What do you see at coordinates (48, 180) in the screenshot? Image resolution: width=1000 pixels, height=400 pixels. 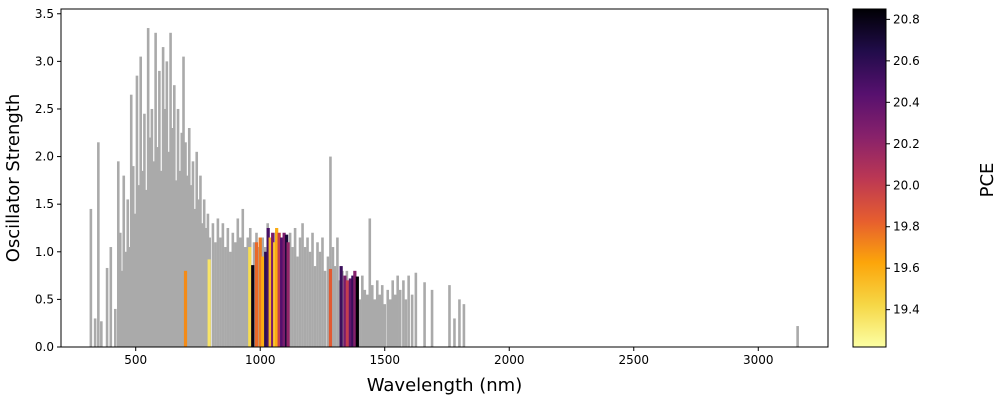 I see `y-axis-ticks: 0.0 0.5 1.0 1.5 2.0 2.5 3.0 3.5` at bounding box center [48, 180].